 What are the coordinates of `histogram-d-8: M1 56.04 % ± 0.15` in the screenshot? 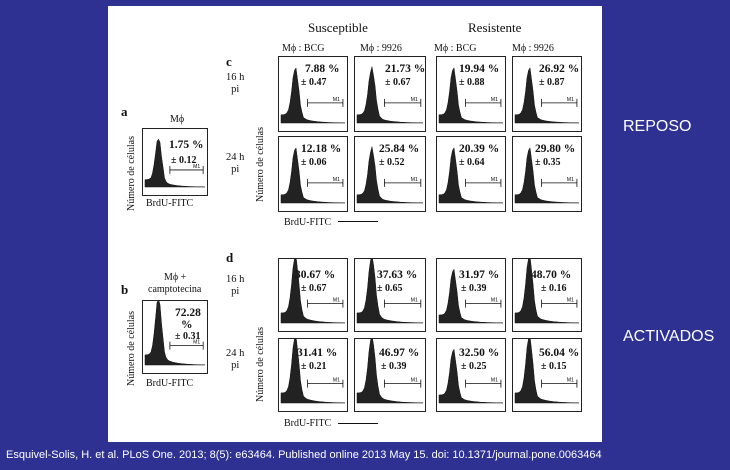 It's located at (547, 375).